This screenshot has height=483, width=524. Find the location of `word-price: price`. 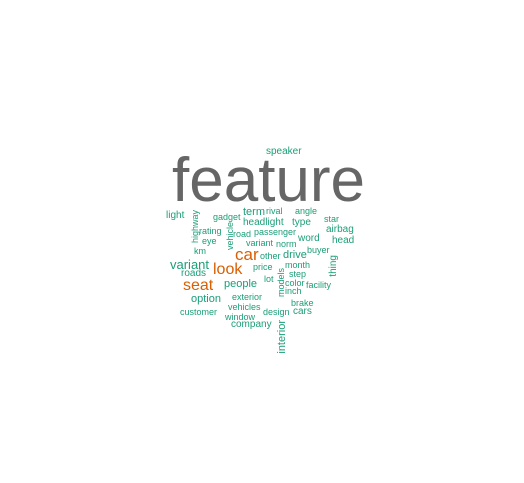

word-price: price is located at coordinates (263, 267).